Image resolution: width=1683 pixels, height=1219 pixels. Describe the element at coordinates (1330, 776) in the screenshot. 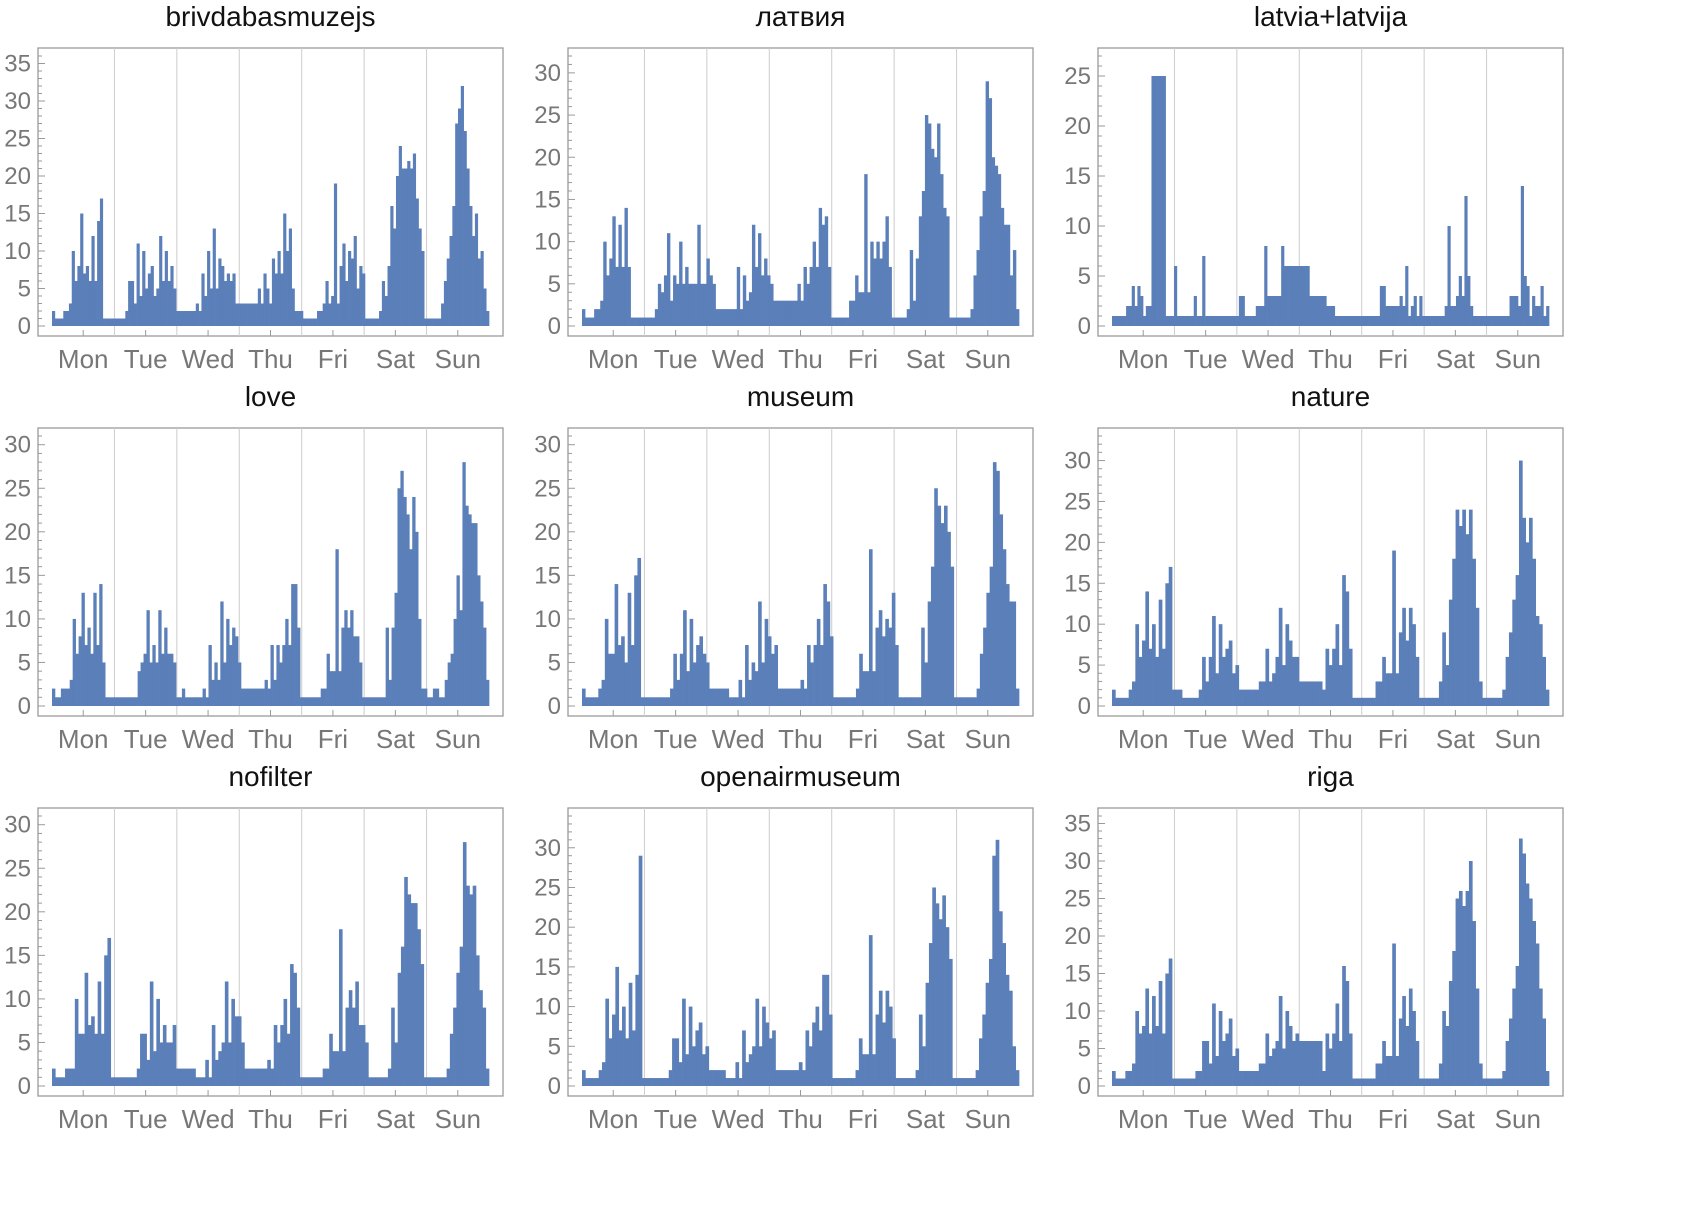

I see `chart-title: riga` at that location.